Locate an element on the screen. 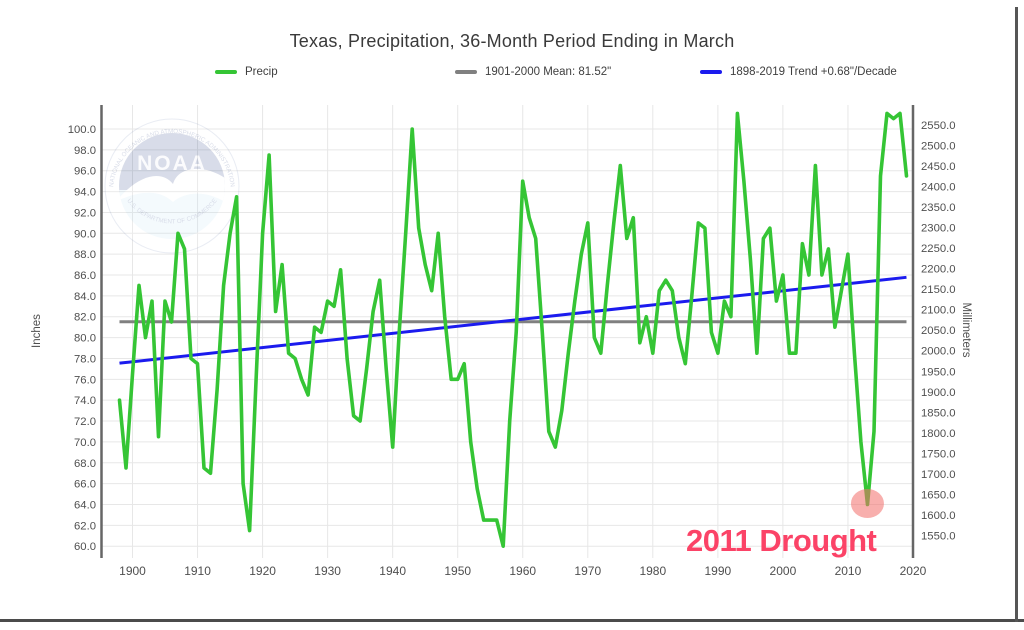  drought-annotation-label: 2011 Drought is located at coordinates (781, 540).